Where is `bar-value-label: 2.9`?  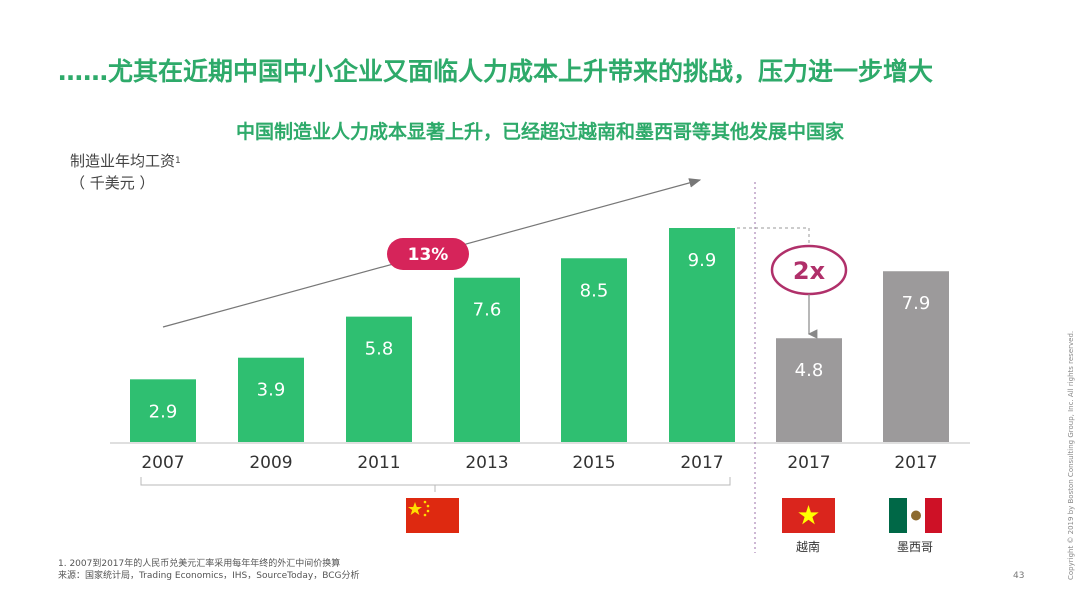
bar-value-label: 2.9 is located at coordinates (163, 411).